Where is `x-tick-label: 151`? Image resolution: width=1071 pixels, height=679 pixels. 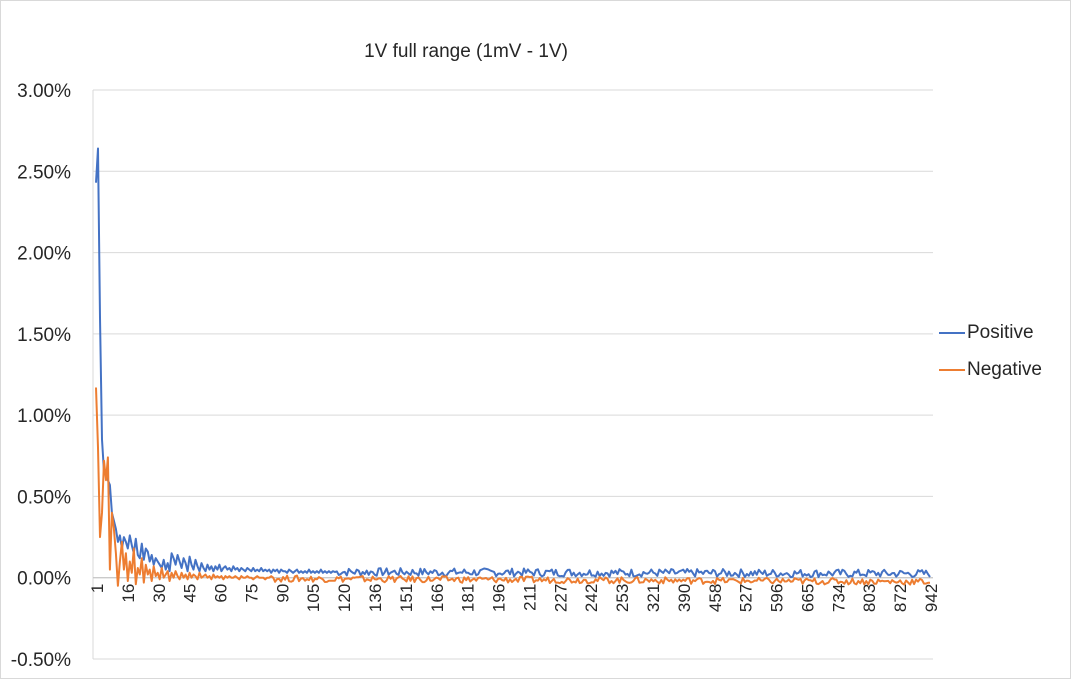 x-tick-label: 151 is located at coordinates (406, 598).